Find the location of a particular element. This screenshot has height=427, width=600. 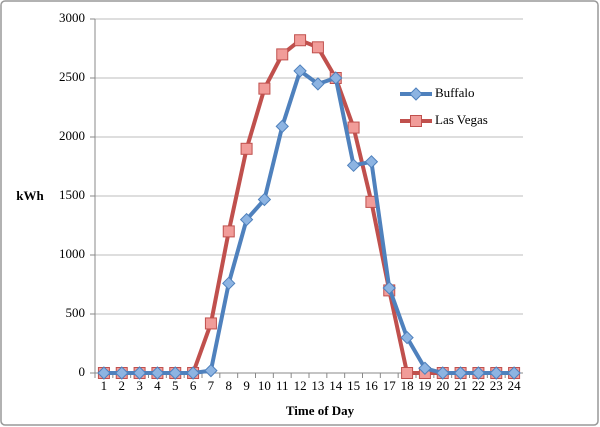

x-tick-label: 9 is located at coordinates (246, 385).